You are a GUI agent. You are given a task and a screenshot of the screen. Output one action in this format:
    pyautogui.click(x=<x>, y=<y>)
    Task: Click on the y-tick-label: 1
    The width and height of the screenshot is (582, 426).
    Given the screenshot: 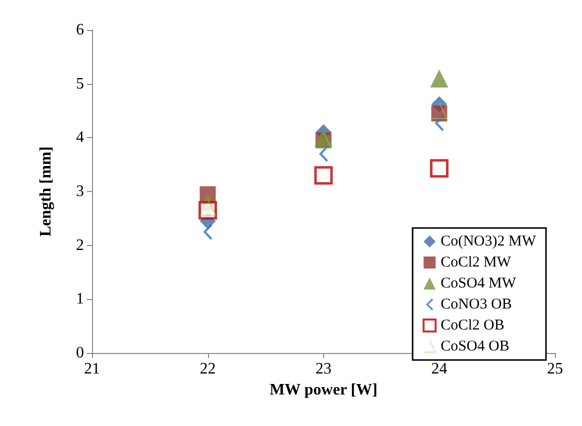 What is the action you would take?
    pyautogui.click(x=80, y=299)
    